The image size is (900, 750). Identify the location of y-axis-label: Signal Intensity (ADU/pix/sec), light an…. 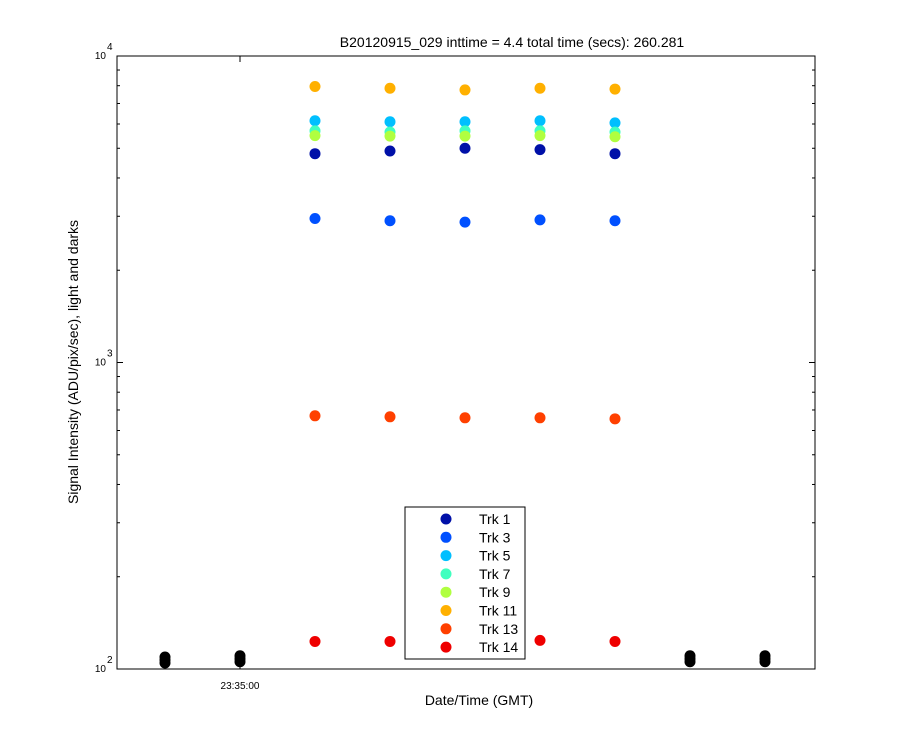
(73, 362).